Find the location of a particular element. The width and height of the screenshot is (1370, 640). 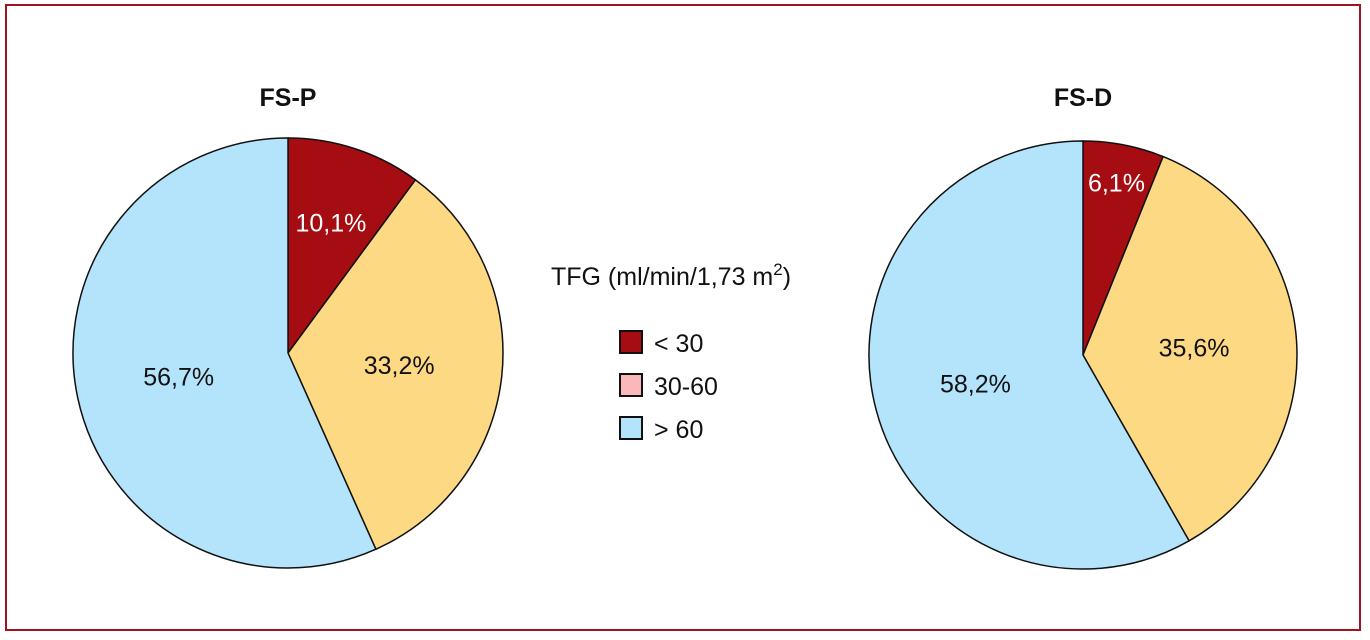

chart-title-fs-d: FS-D is located at coordinates (1083, 98).